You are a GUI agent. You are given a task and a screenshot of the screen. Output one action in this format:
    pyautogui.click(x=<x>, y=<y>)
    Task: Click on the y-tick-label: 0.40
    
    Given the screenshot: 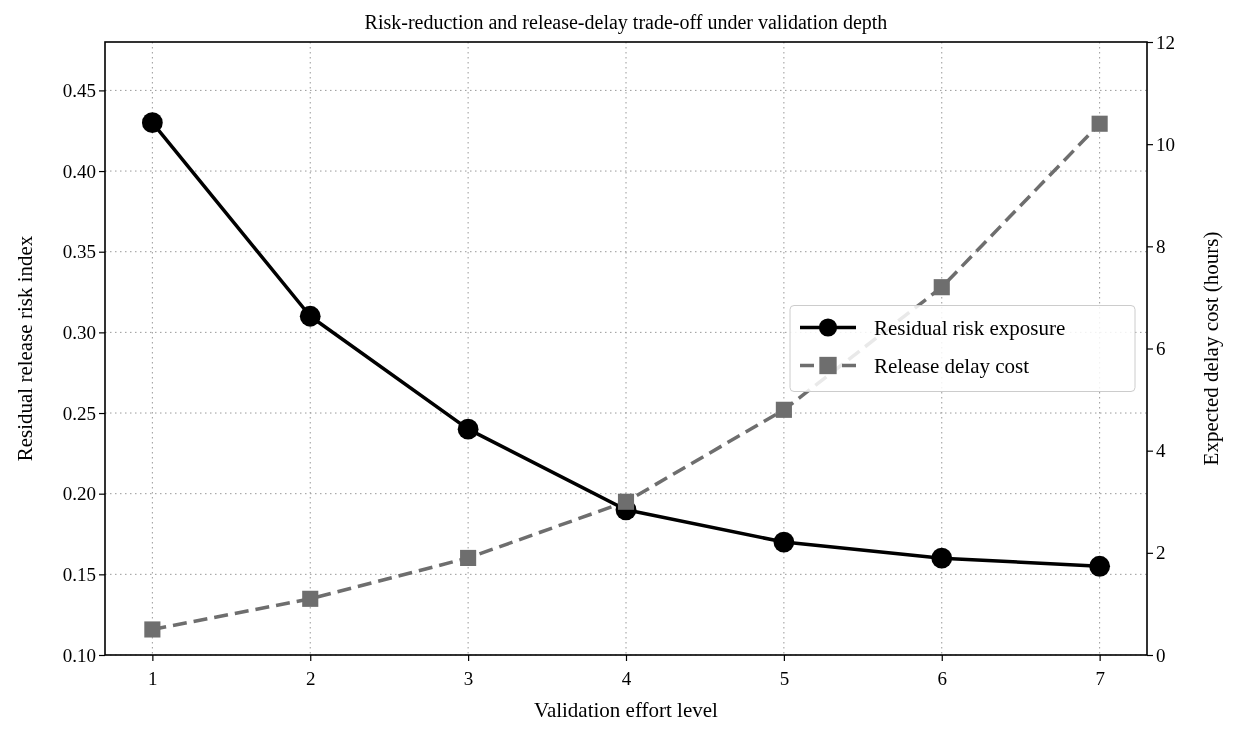 What is the action you would take?
    pyautogui.click(x=79, y=171)
    